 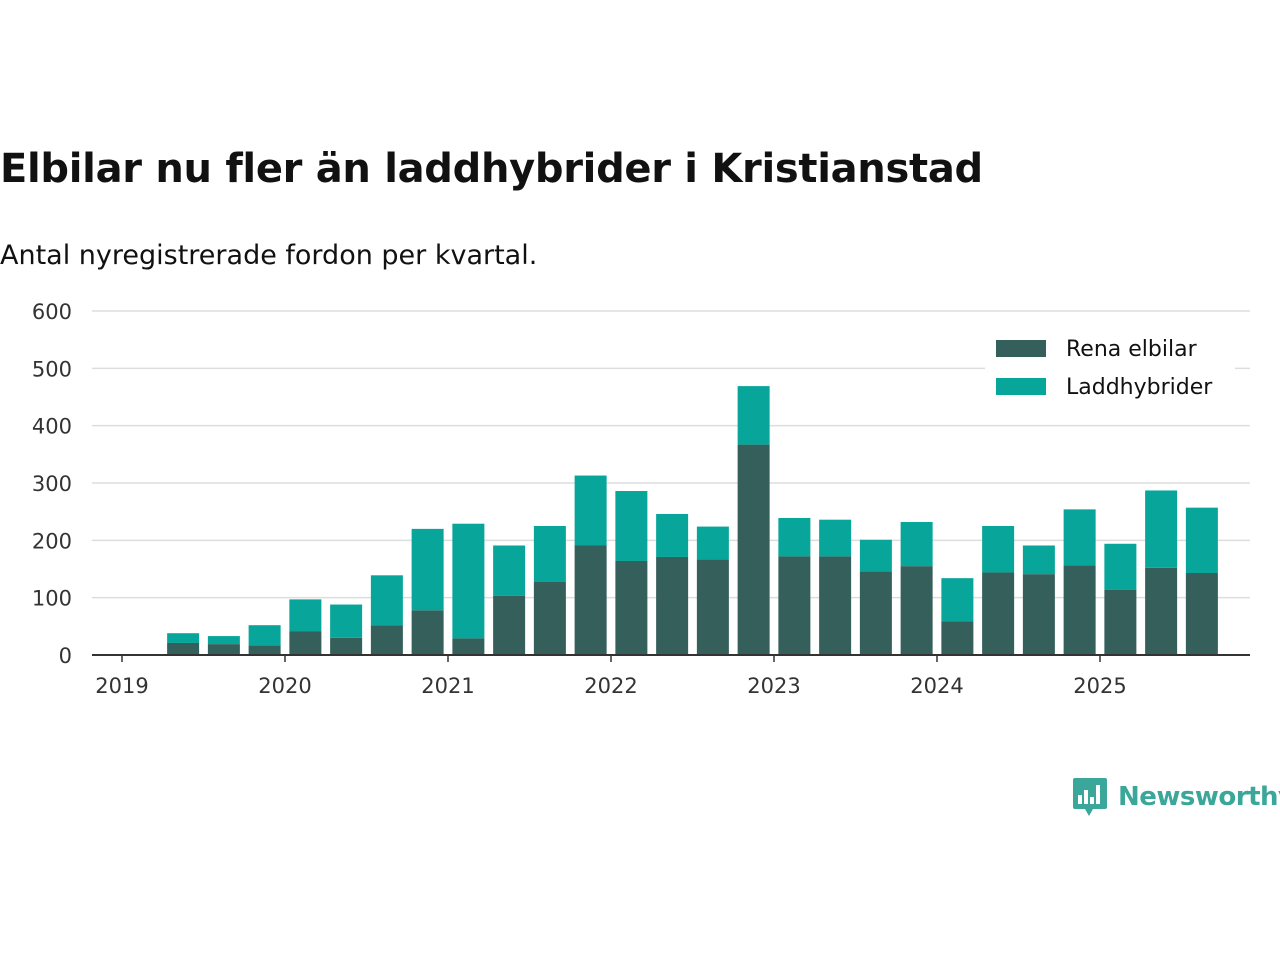 What do you see at coordinates (1079, 537) in the screenshot?
I see `bar-laddhybrider-2024-Q4` at bounding box center [1079, 537].